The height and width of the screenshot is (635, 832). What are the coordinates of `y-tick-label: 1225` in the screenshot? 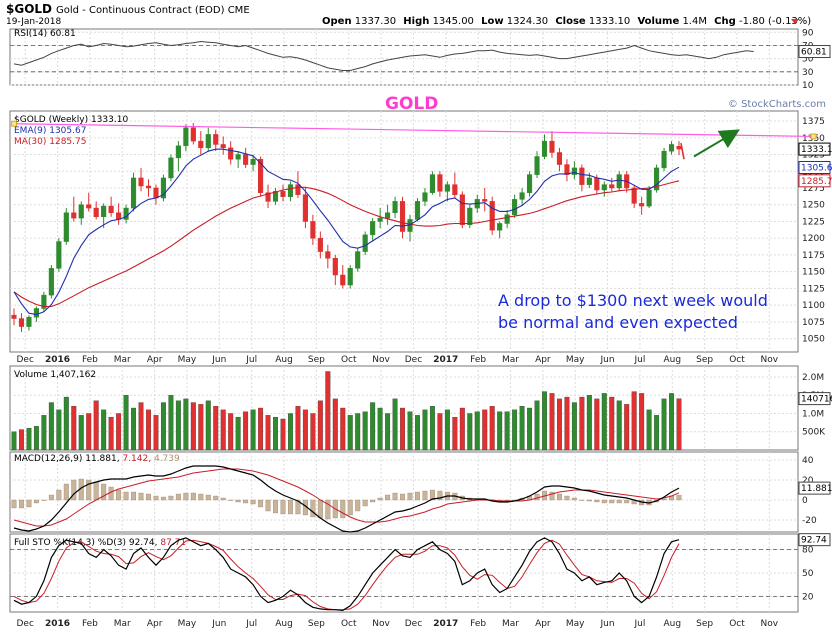 It's located at (813, 222).